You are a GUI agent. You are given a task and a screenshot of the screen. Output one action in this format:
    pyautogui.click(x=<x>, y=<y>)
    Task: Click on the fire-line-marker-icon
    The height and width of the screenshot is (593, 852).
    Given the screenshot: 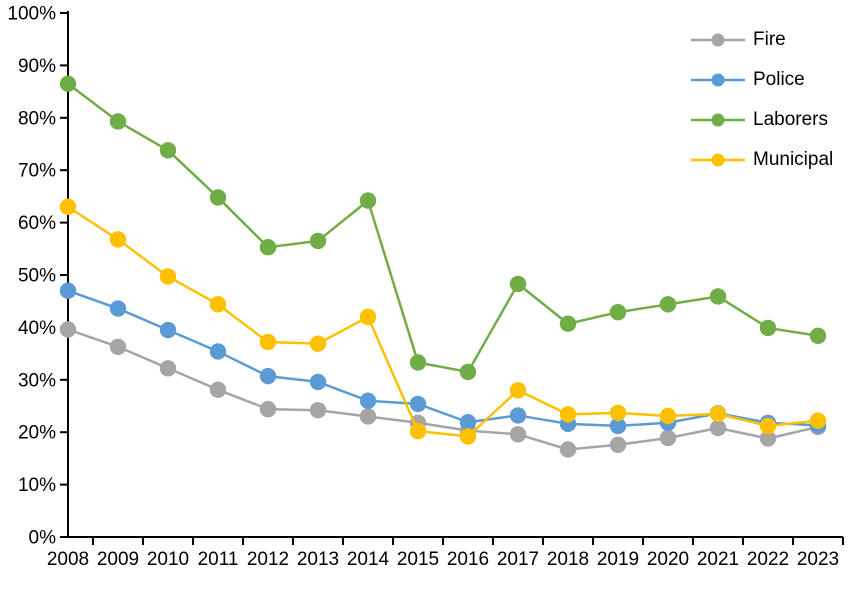 What is the action you would take?
    pyautogui.click(x=718, y=40)
    